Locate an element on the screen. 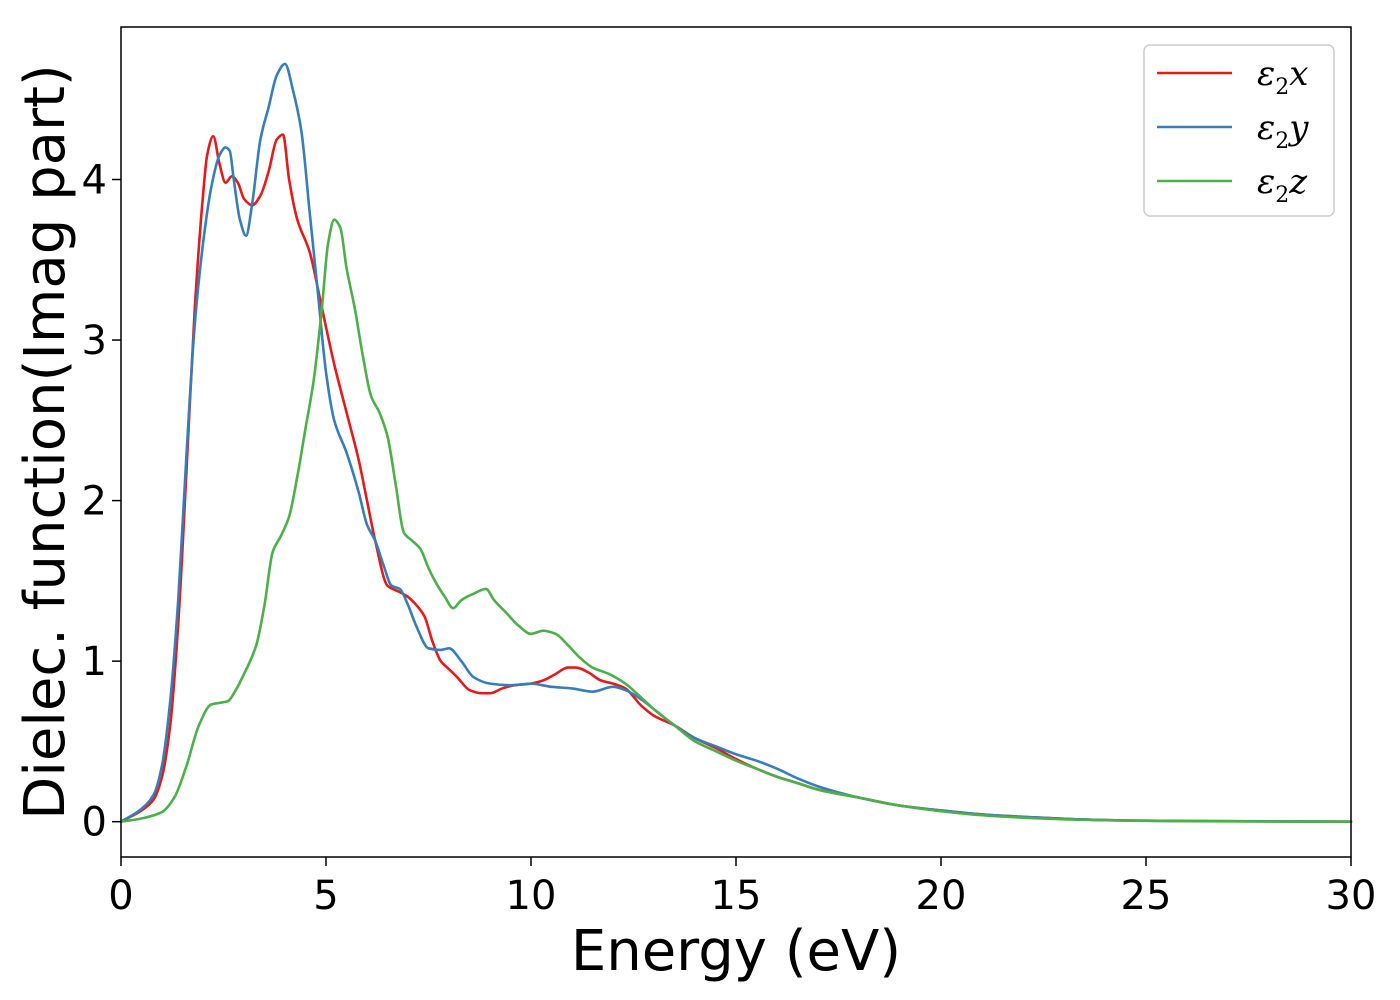 The height and width of the screenshot is (1000, 1400). x-tick-label: 0 is located at coordinates (120, 896).